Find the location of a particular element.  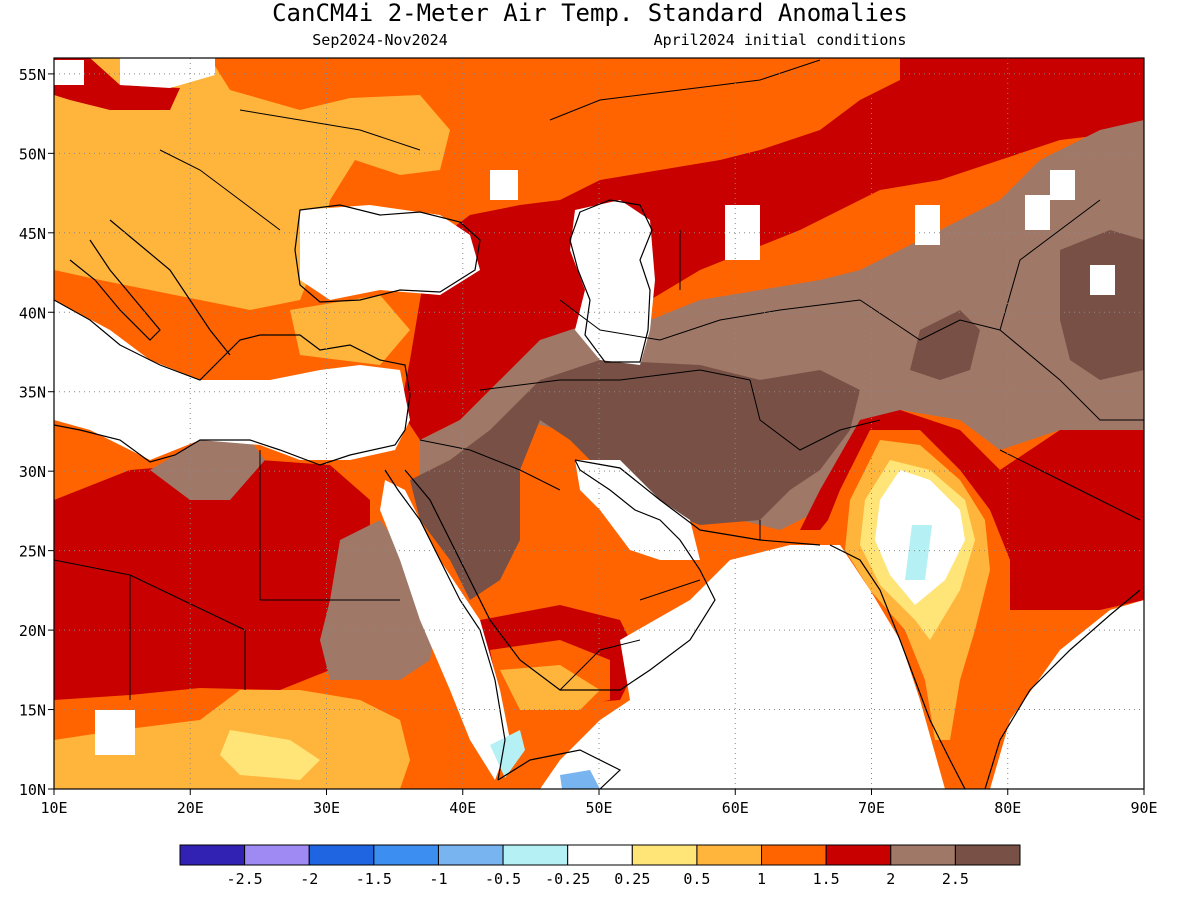

neutral-patch-lake-chad is located at coordinates (115, 732).